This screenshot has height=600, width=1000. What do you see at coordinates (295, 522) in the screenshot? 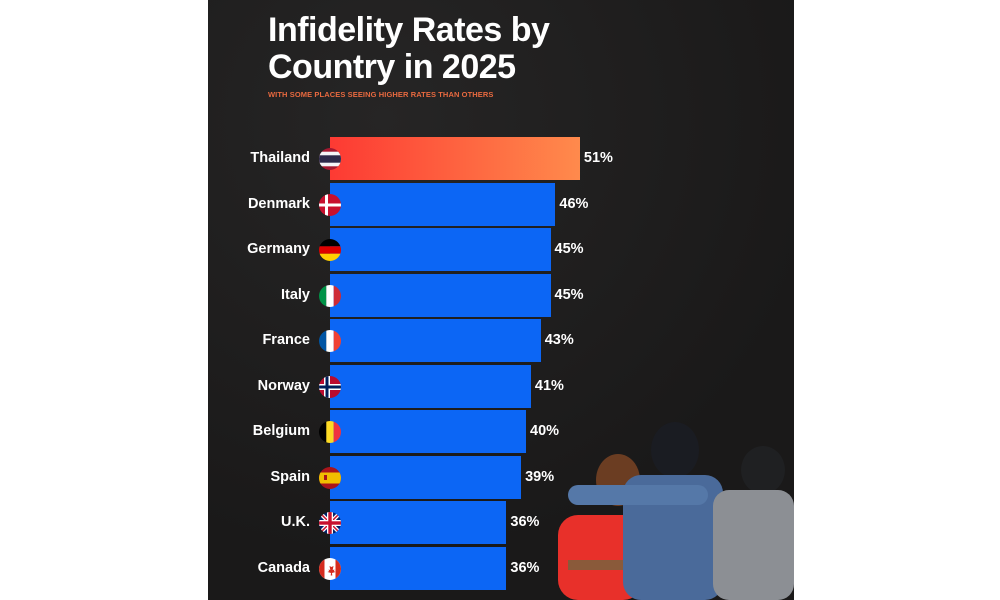
I see `country-label: U.K.` at bounding box center [295, 522].